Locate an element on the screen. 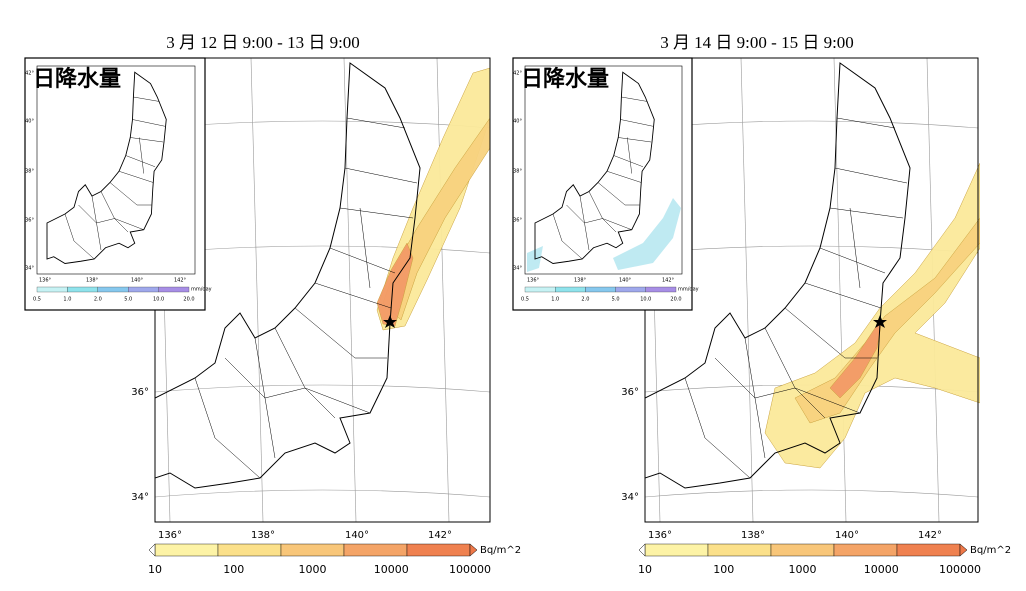 This screenshot has height=591, width=1026. inset-box is located at coordinates (602, 184).